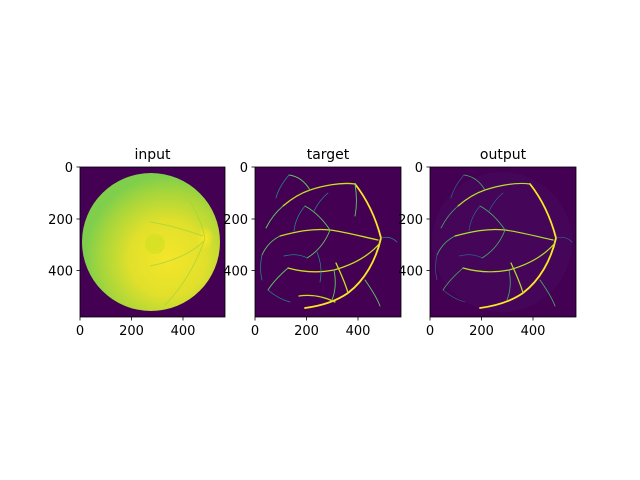 The image size is (640, 480). I want to click on panel-input: input, so click(152, 232).